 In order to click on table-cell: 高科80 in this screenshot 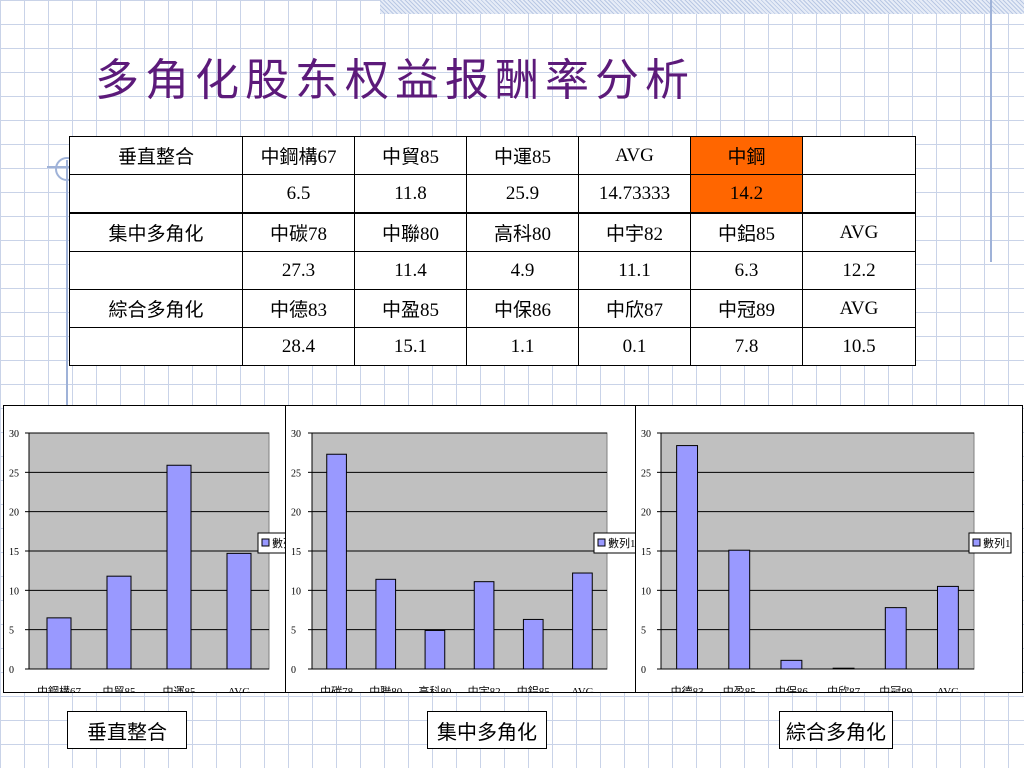, I will do `click(522, 232)`.